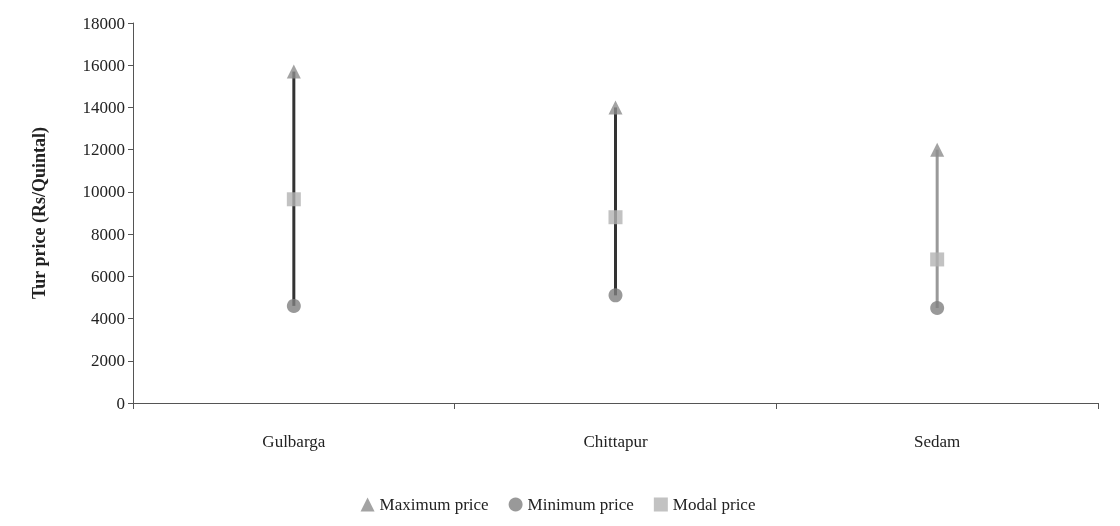 The height and width of the screenshot is (526, 1120). I want to click on y-tick-label: 6000, so click(108, 276).